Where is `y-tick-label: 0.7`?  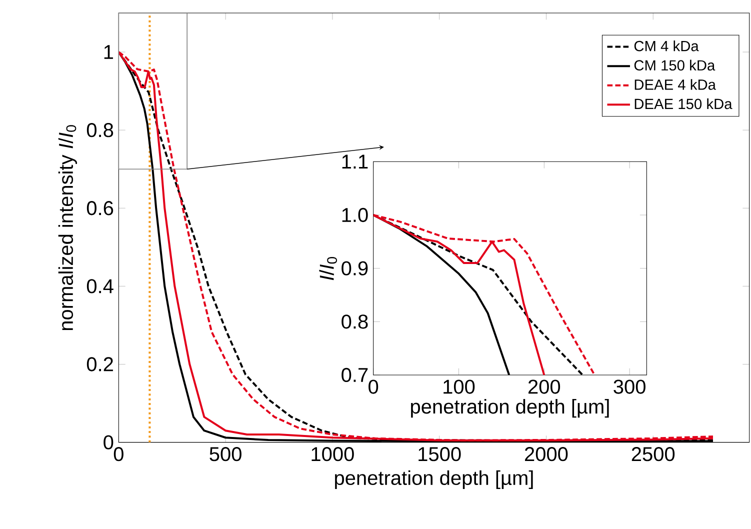 y-tick-label: 0.7 is located at coordinates (355, 375).